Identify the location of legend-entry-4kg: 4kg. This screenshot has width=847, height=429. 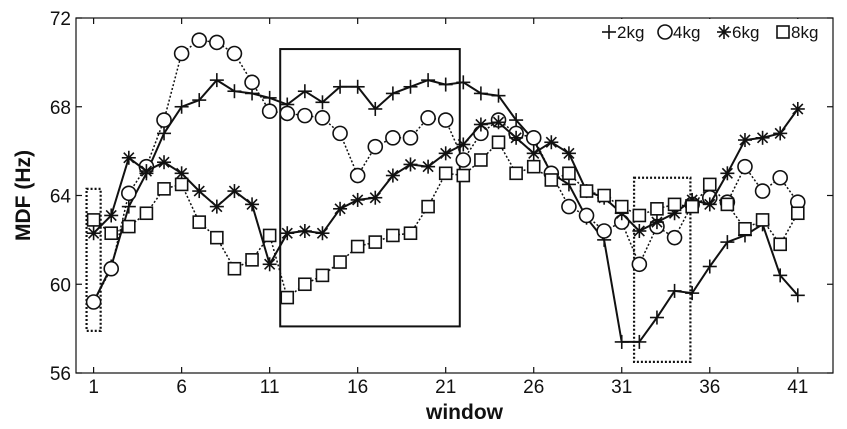
(678, 32).